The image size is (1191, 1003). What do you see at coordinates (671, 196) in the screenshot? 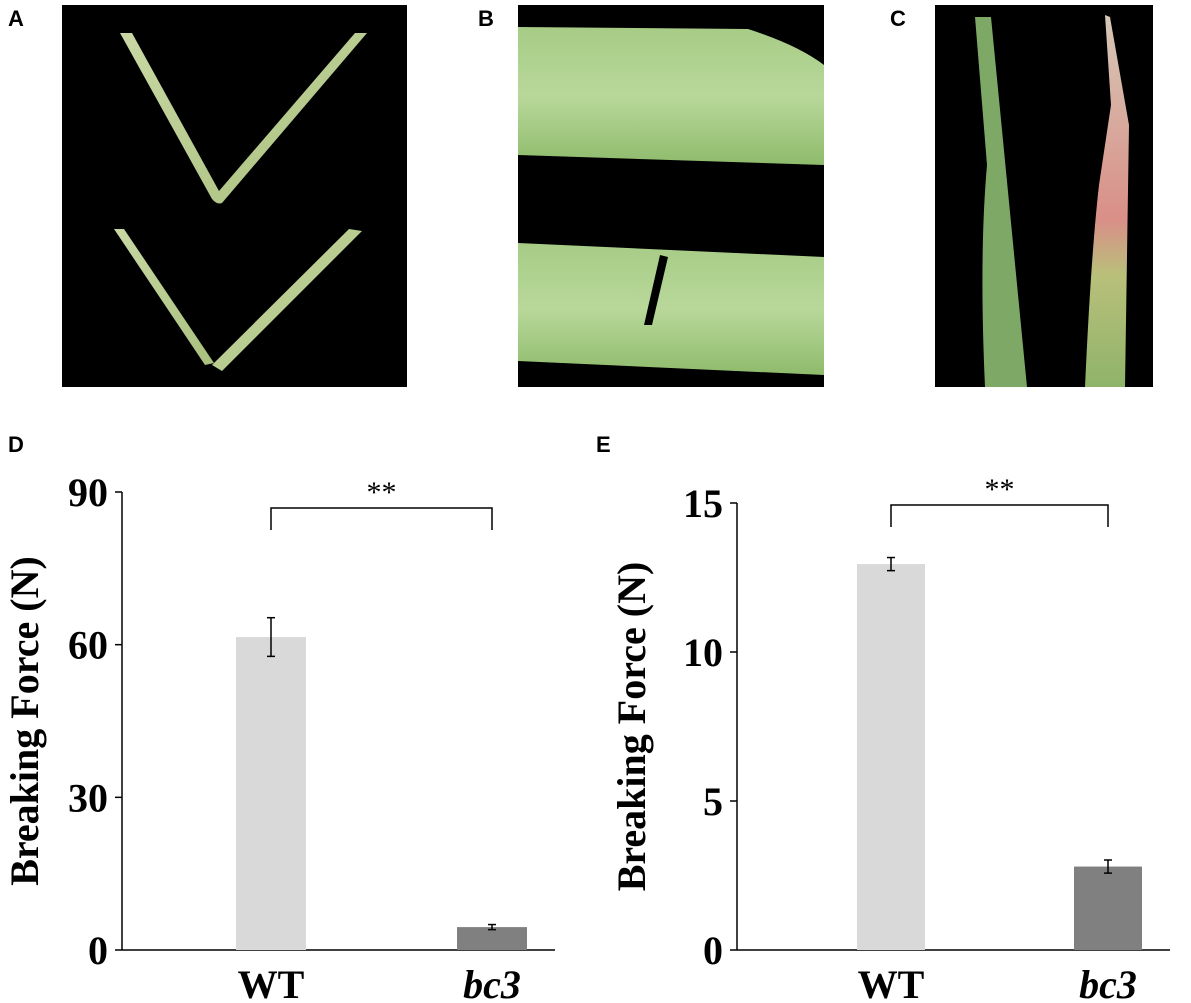
I see `photo-leaf-break` at bounding box center [671, 196].